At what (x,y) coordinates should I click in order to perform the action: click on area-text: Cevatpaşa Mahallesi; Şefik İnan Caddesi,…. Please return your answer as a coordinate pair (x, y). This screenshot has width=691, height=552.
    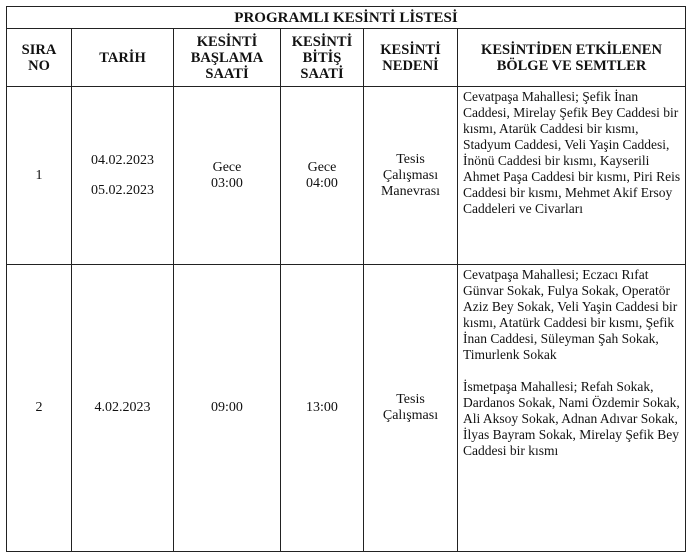
    Looking at the image, I should click on (572, 152).